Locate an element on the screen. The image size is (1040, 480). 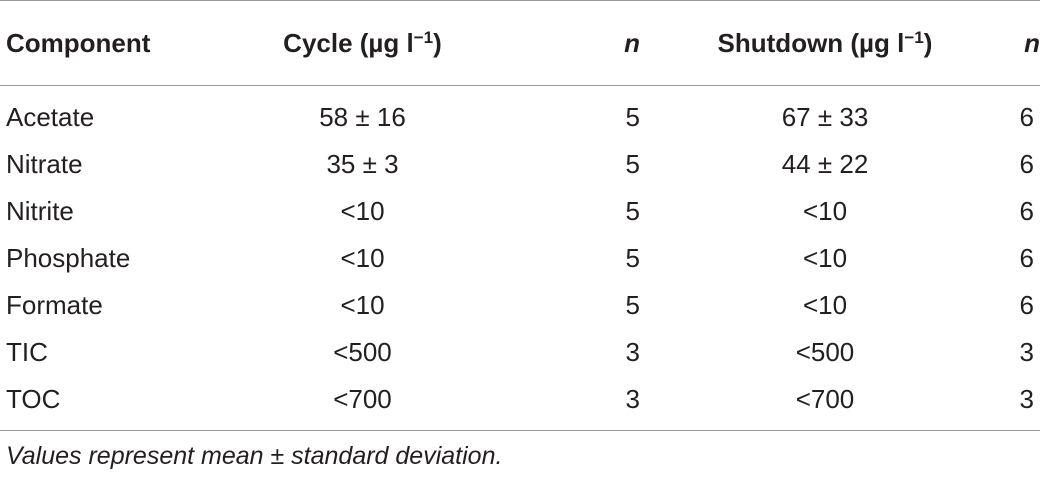
cell-cycle: 35 ± 3 is located at coordinates (362, 164).